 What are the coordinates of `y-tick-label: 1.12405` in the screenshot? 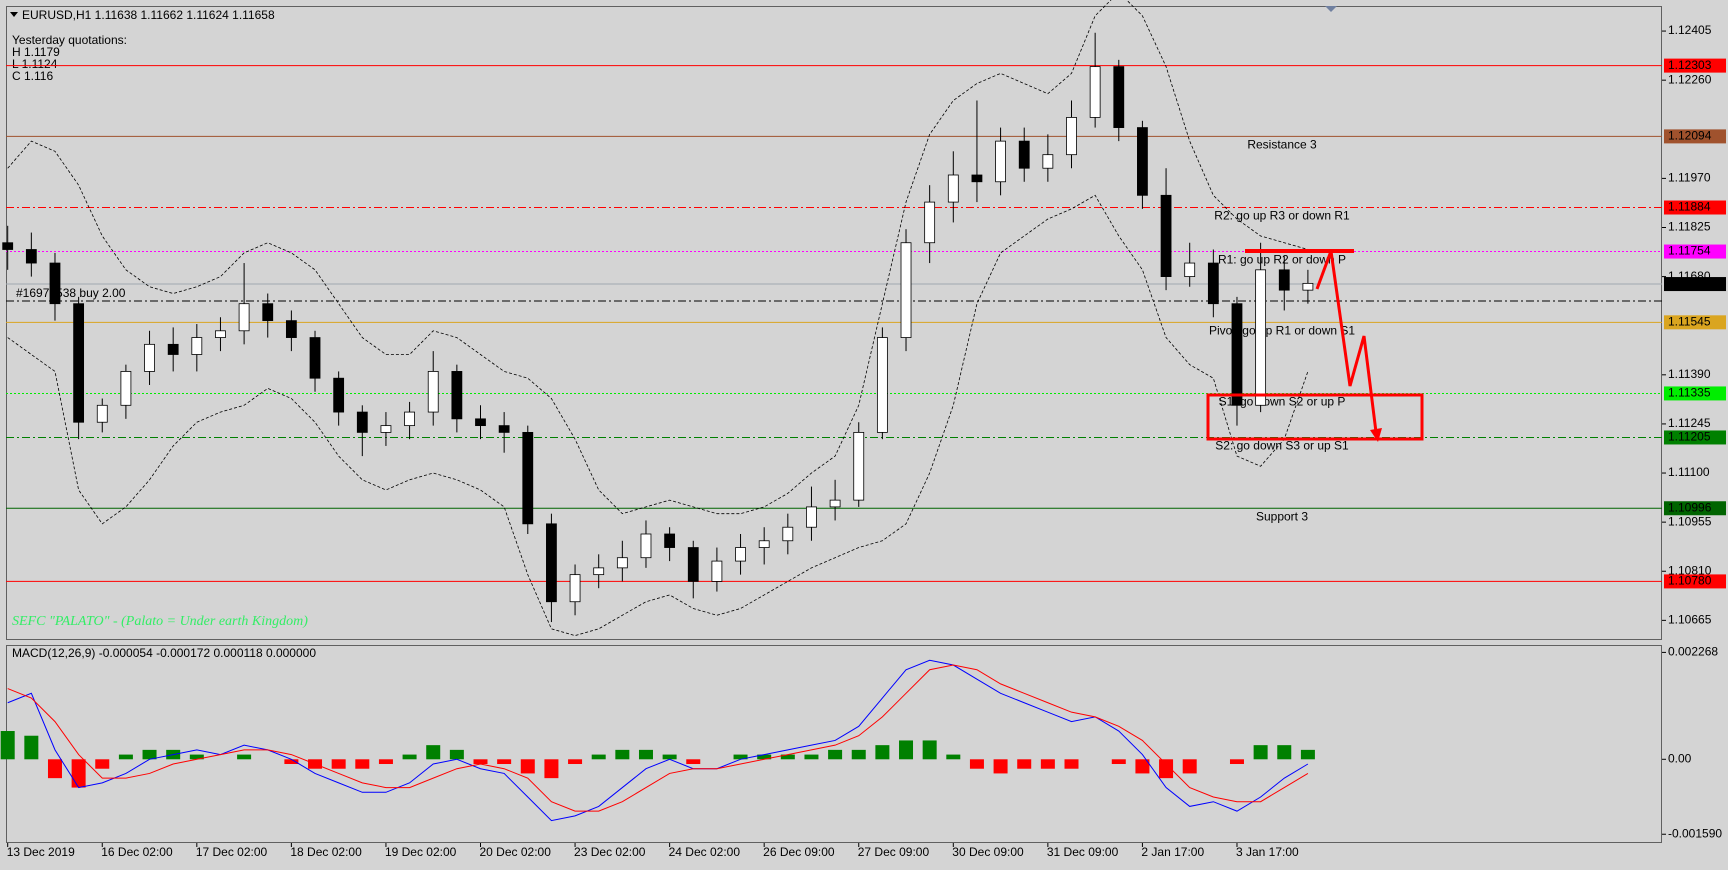 It's located at (1690, 30).